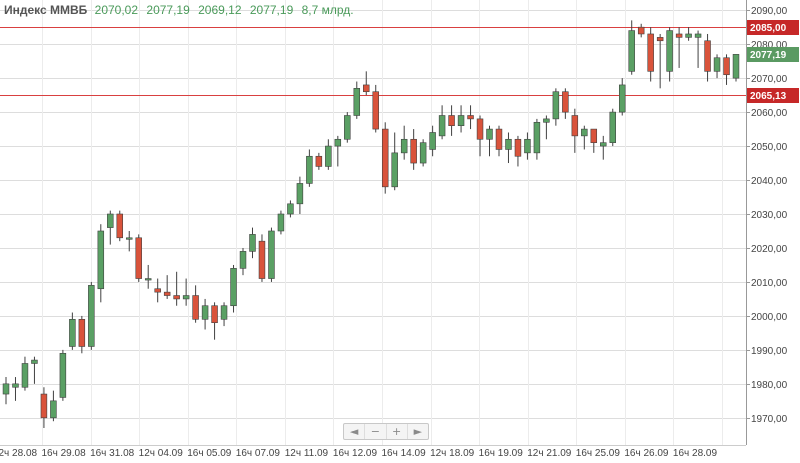 The width and height of the screenshot is (800, 463). Describe the element at coordinates (769, 113) in the screenshot. I see `y-tick-label: 2060,00` at that location.